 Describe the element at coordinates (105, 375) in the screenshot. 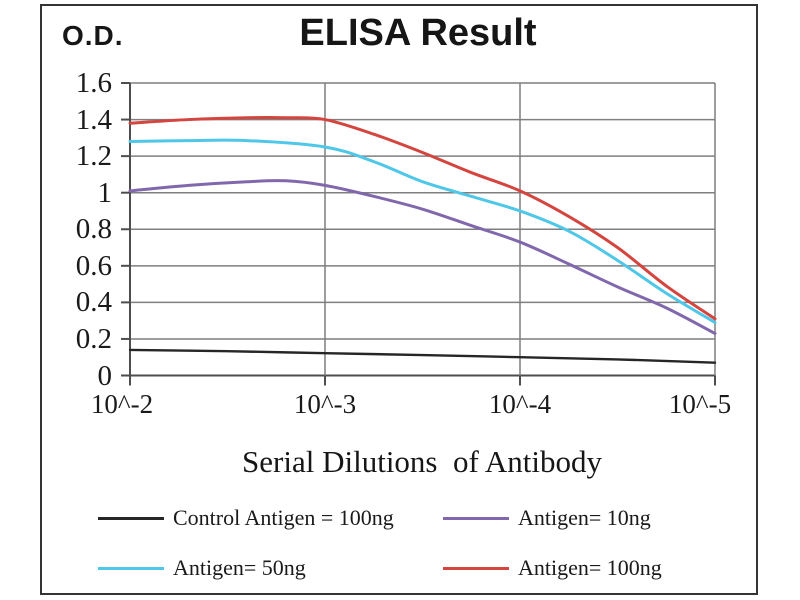

I see `y-tick-label: 0` at that location.